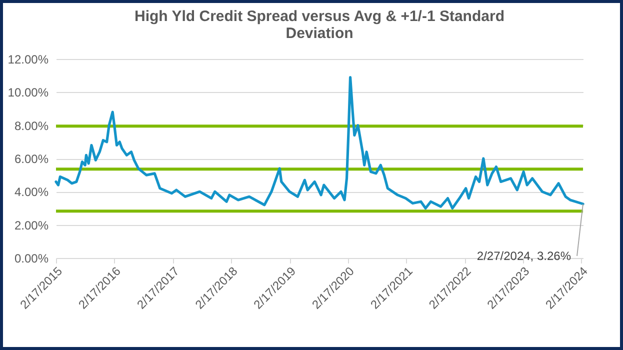 This screenshot has height=350, width=623. What do you see at coordinates (28, 59) in the screenshot?
I see `y-tick-label: 12.00%` at bounding box center [28, 59].